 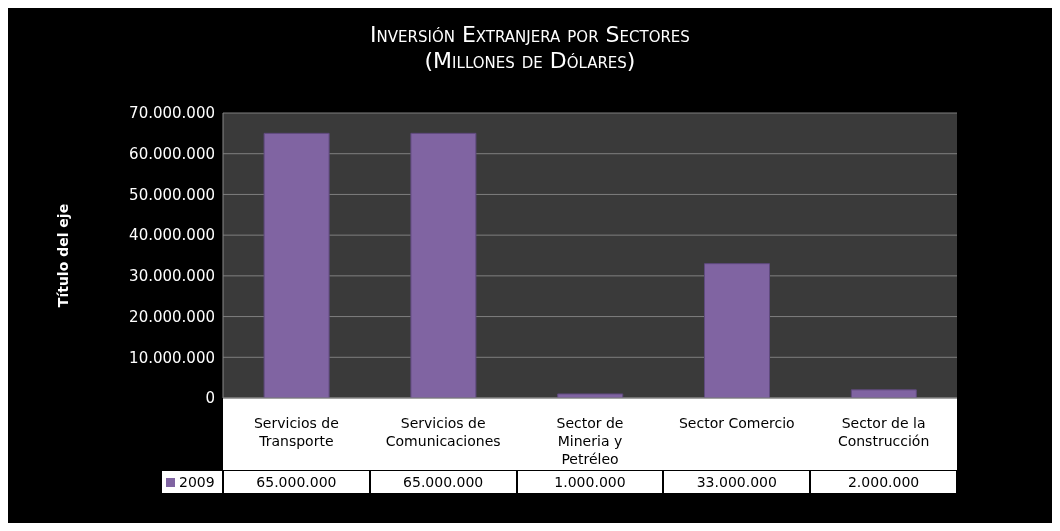 I want to click on x-tick-label: Sector Comercio, so click(x=736, y=423).